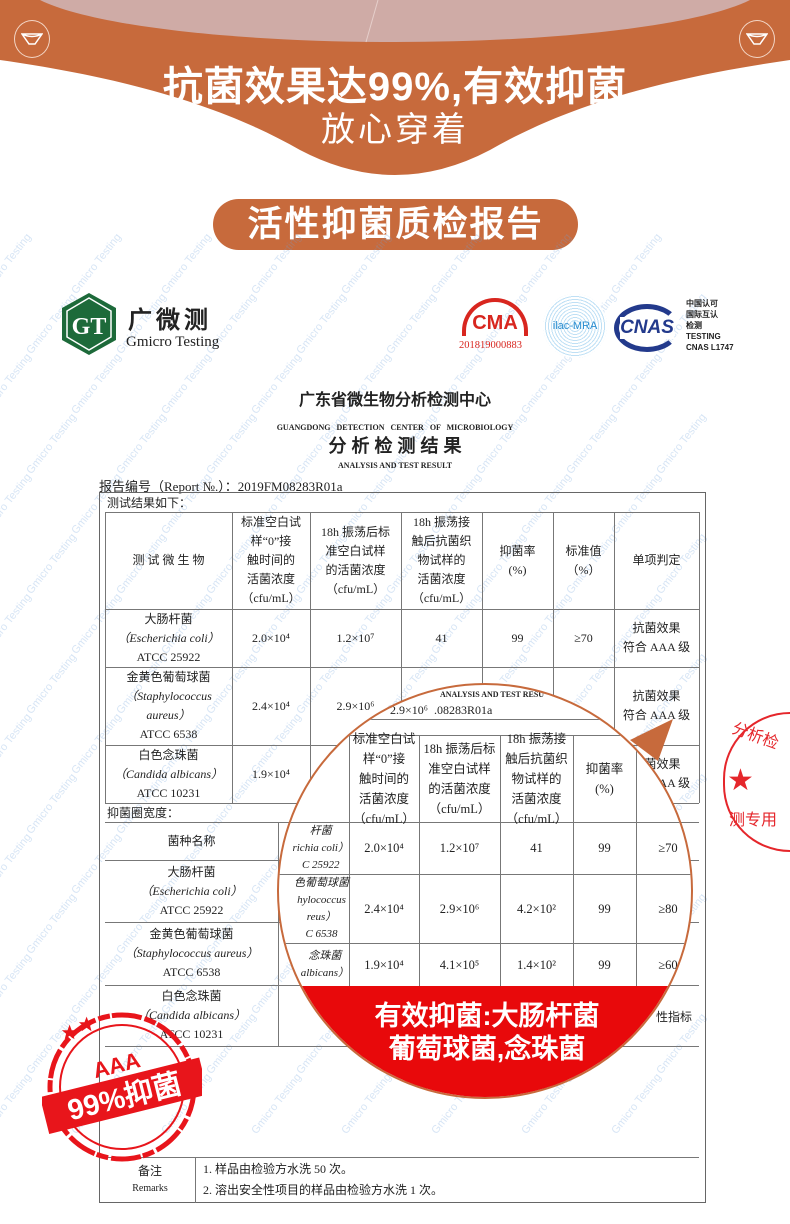 This screenshot has height=1224, width=790. I want to click on column-header: 标准值 （%）, so click(583, 560).